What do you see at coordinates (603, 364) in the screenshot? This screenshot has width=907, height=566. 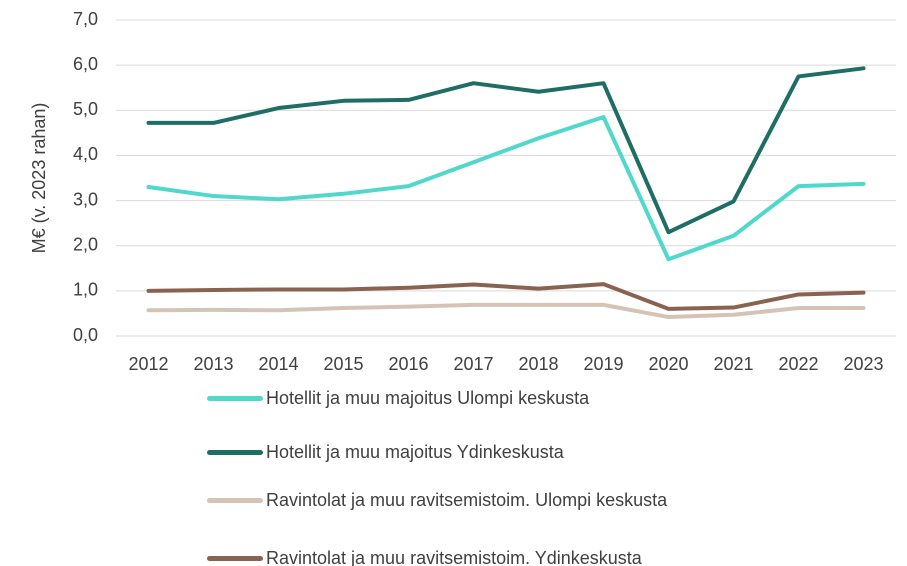 I see `x-tick-label: 2019` at bounding box center [603, 364].